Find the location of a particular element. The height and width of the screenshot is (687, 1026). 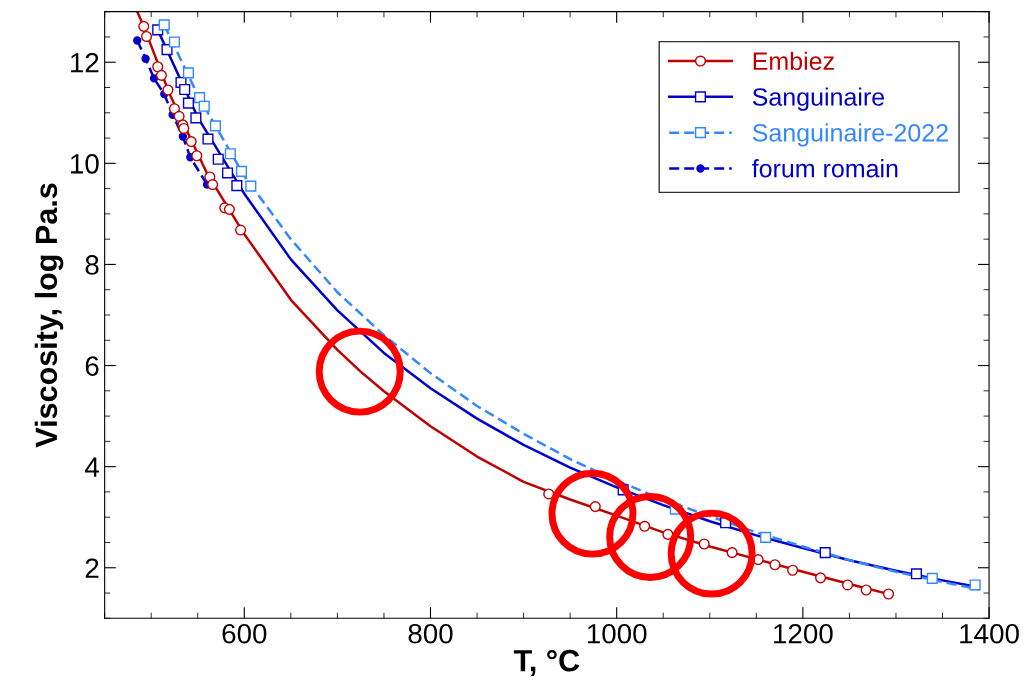

x-tick-label: 1000 is located at coordinates (617, 633).